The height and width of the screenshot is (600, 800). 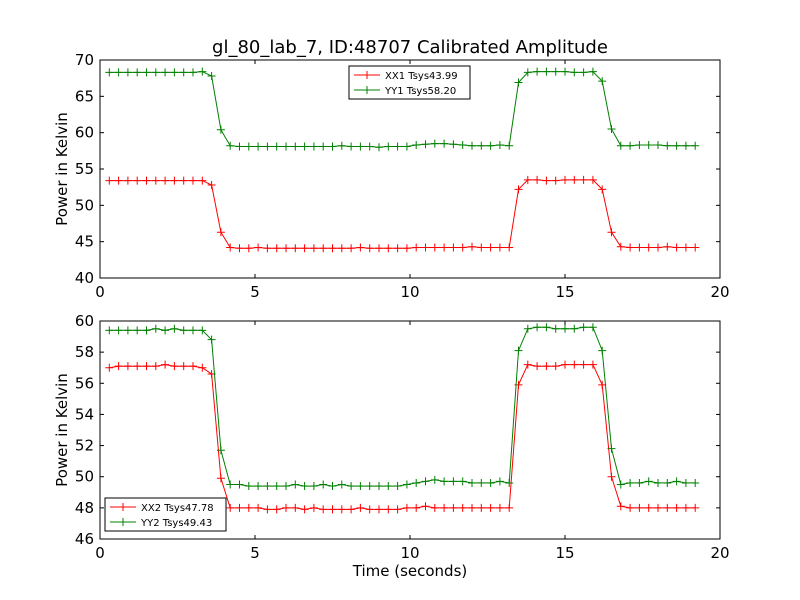 What do you see at coordinates (84, 446) in the screenshot?
I see `y-tick-label: 52` at bounding box center [84, 446].